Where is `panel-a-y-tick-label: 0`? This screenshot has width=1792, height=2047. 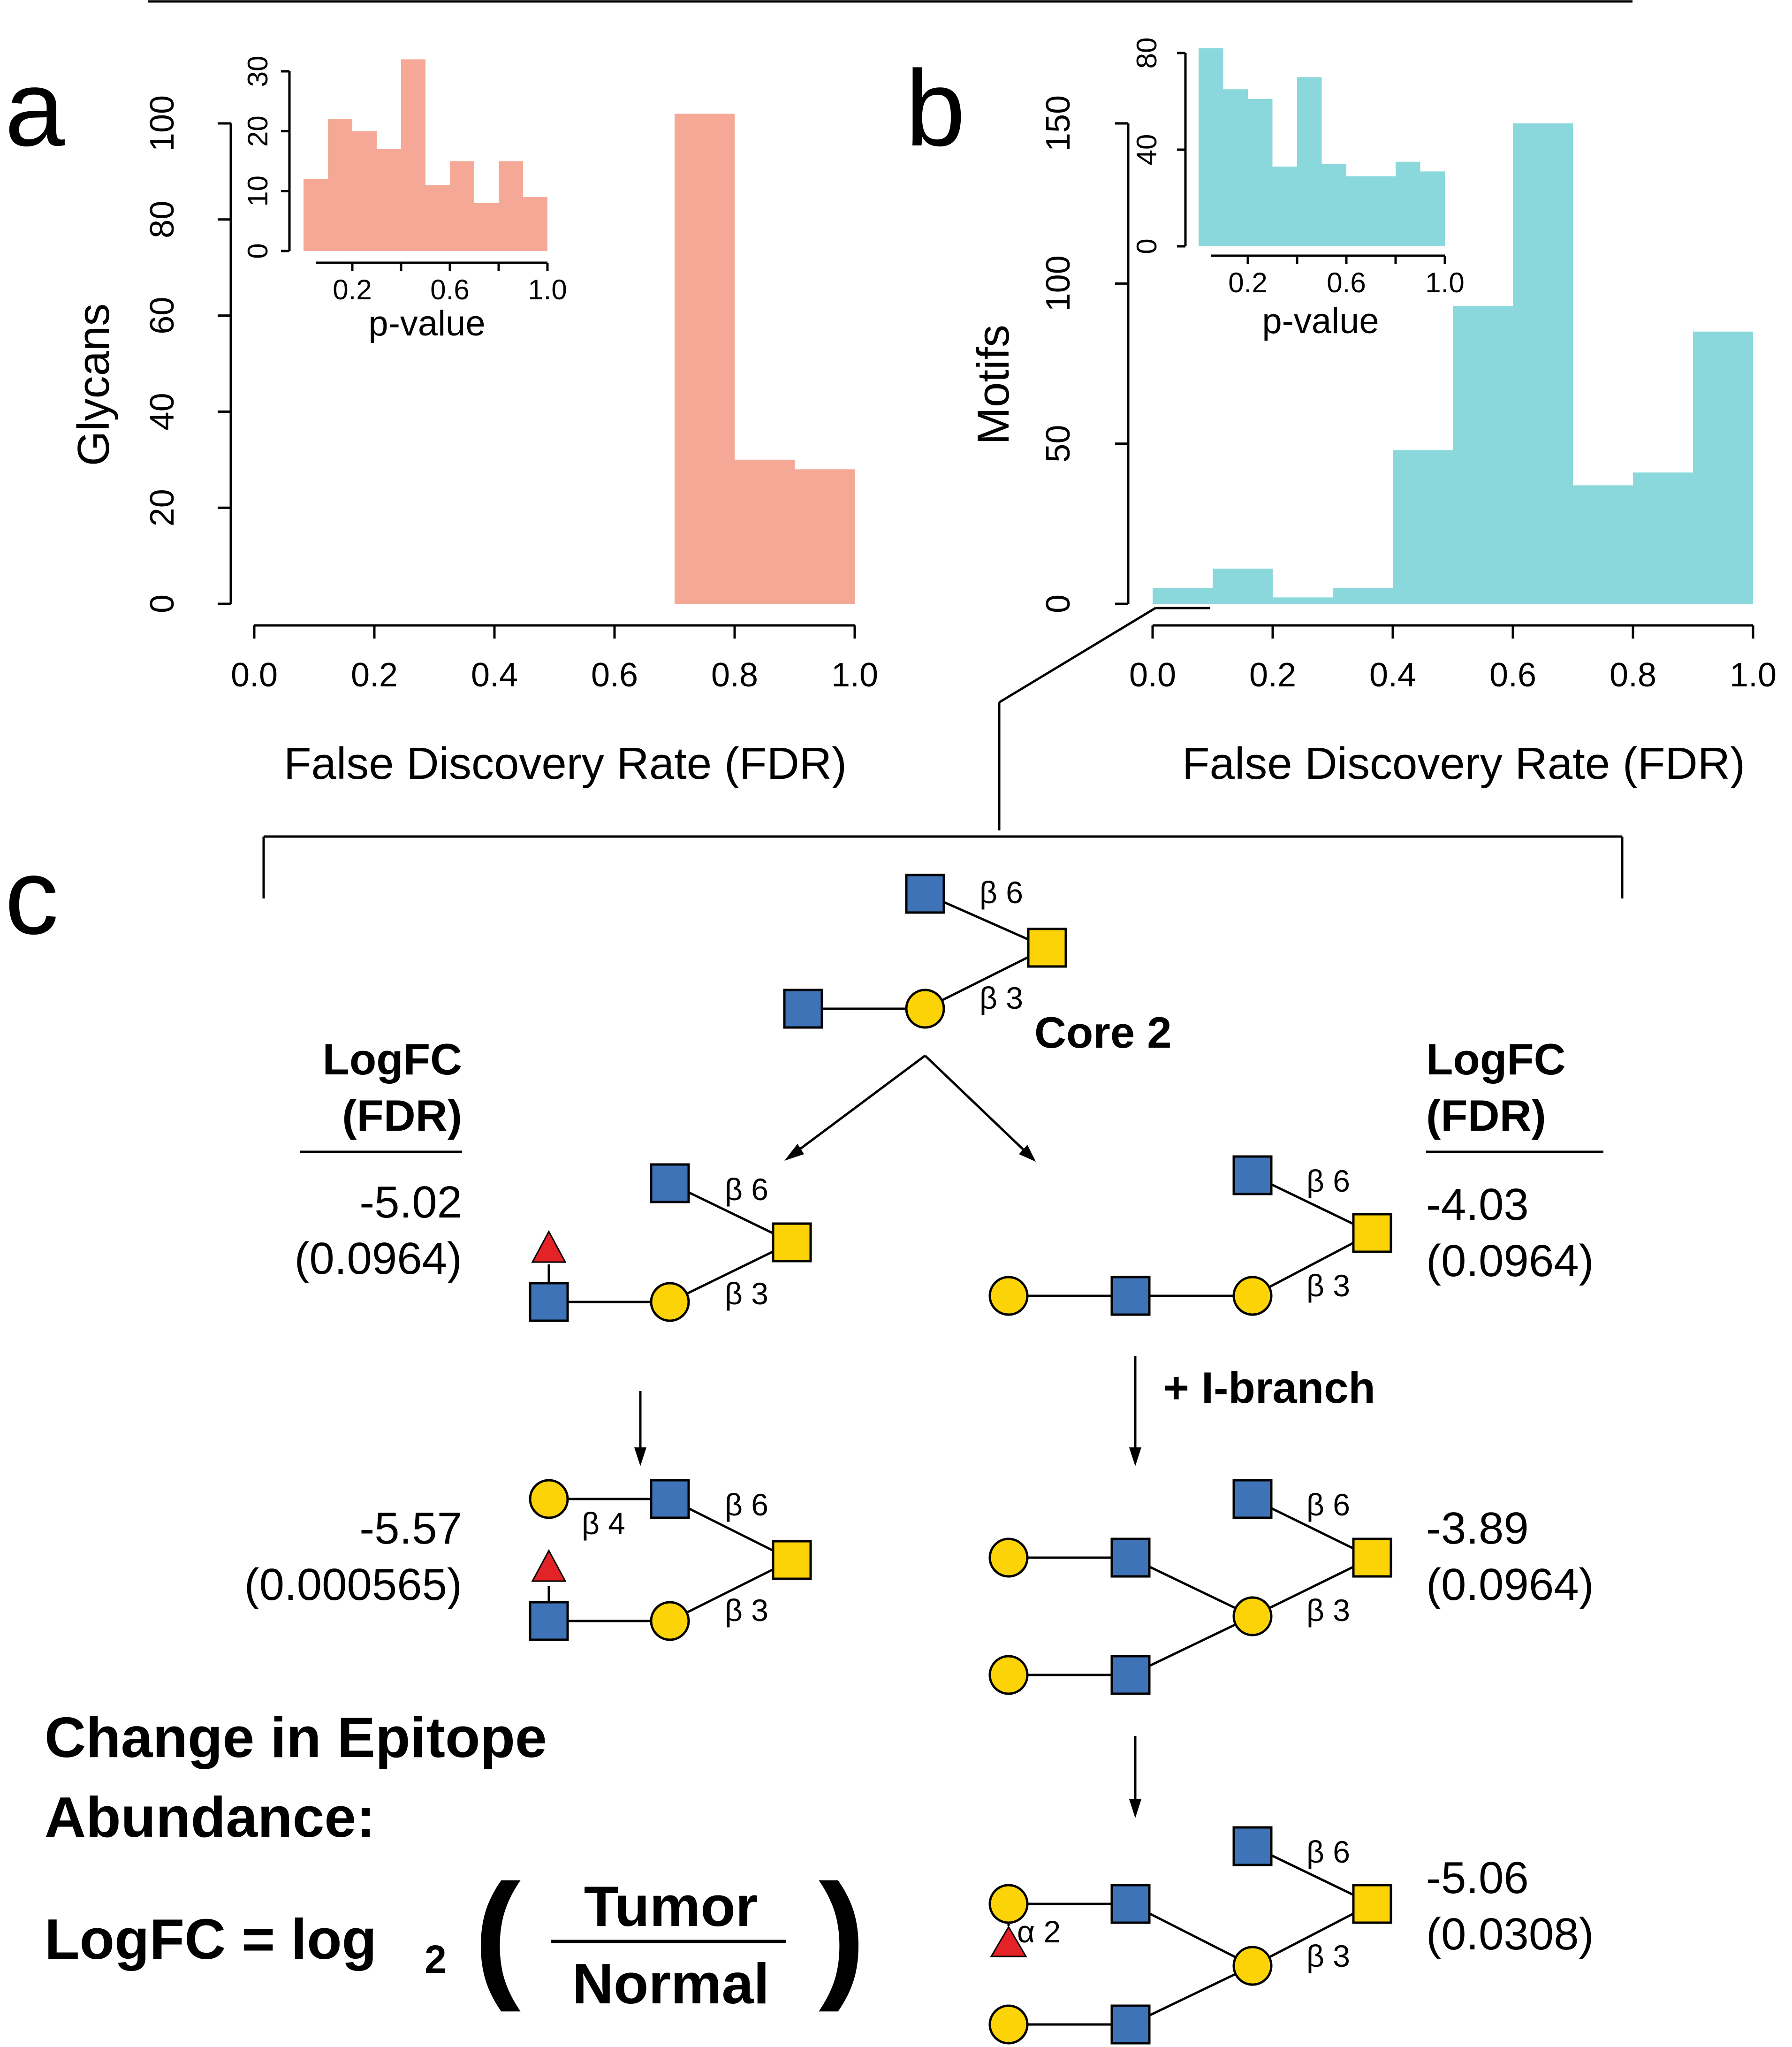
panel-a-y-tick-label: 0 is located at coordinates (162, 603).